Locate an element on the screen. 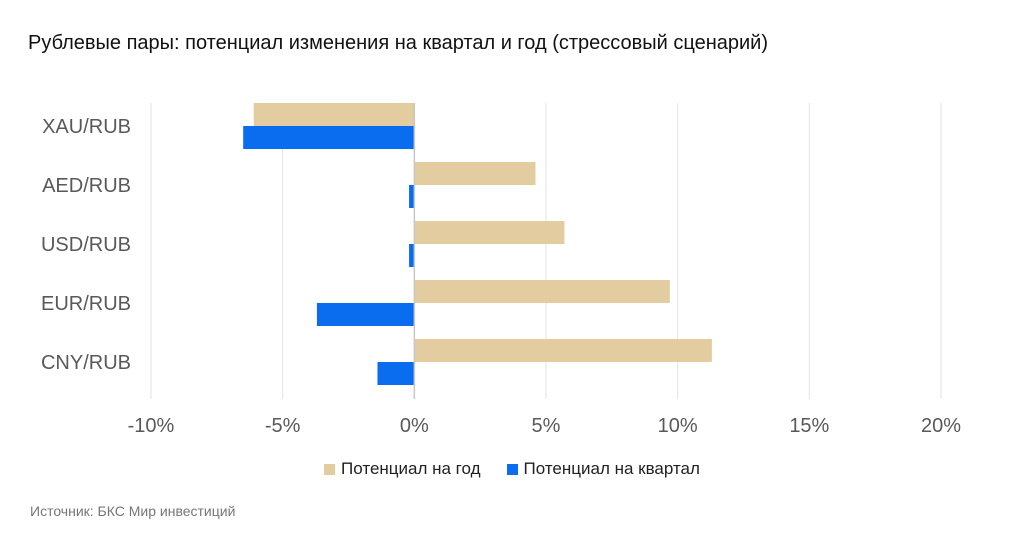 This screenshot has width=1024, height=549. bar-quarter-eur-rub is located at coordinates (365, 314).